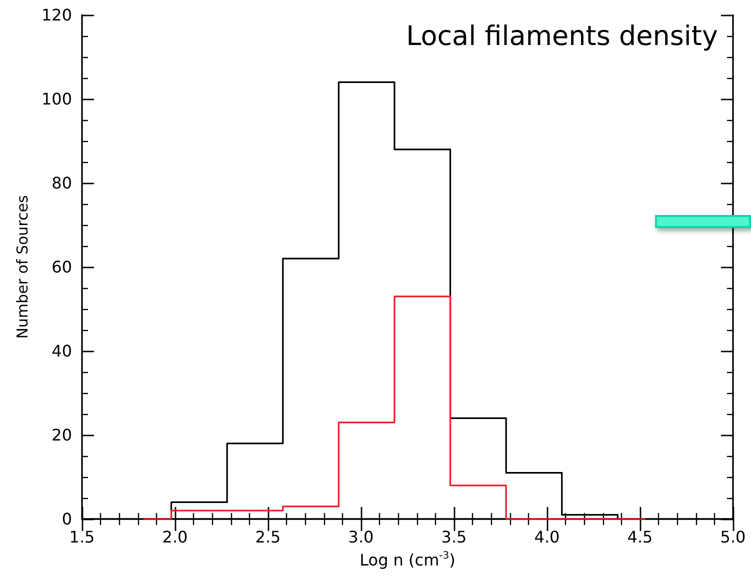 The width and height of the screenshot is (751, 580). I want to click on y-tick-label: 20, so click(62, 435).